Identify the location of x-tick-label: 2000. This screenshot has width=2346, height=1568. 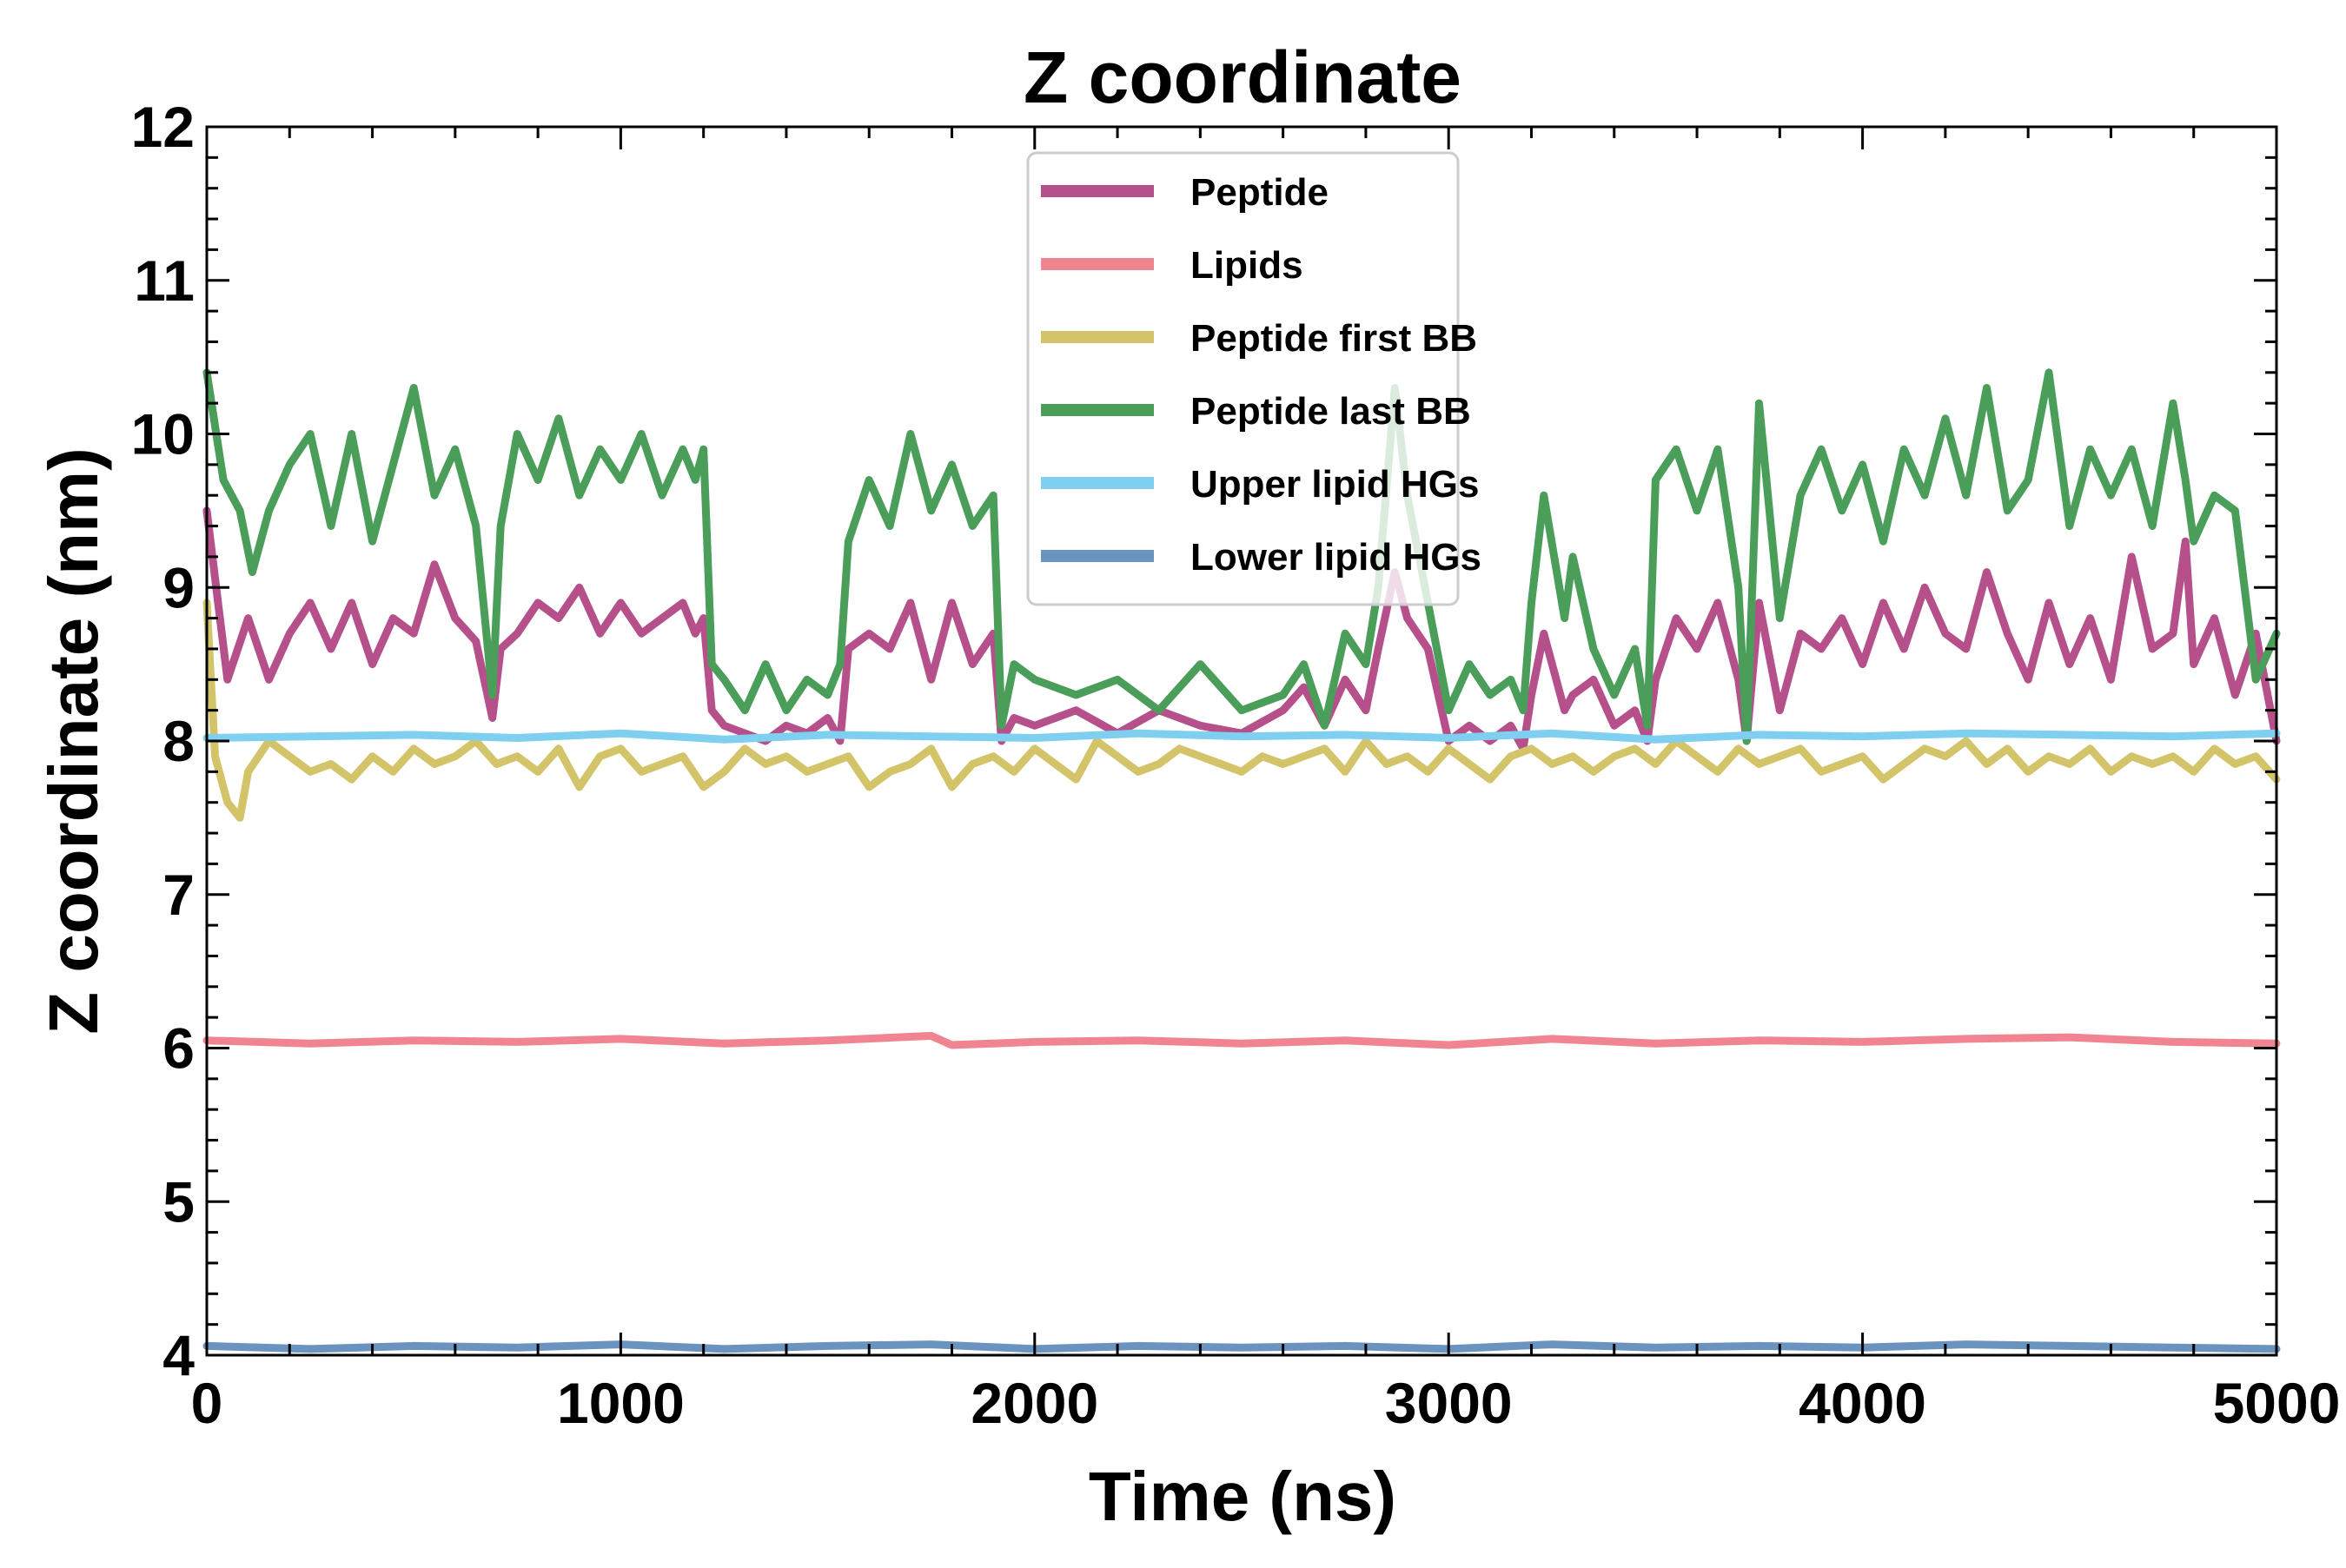
(1035, 1403).